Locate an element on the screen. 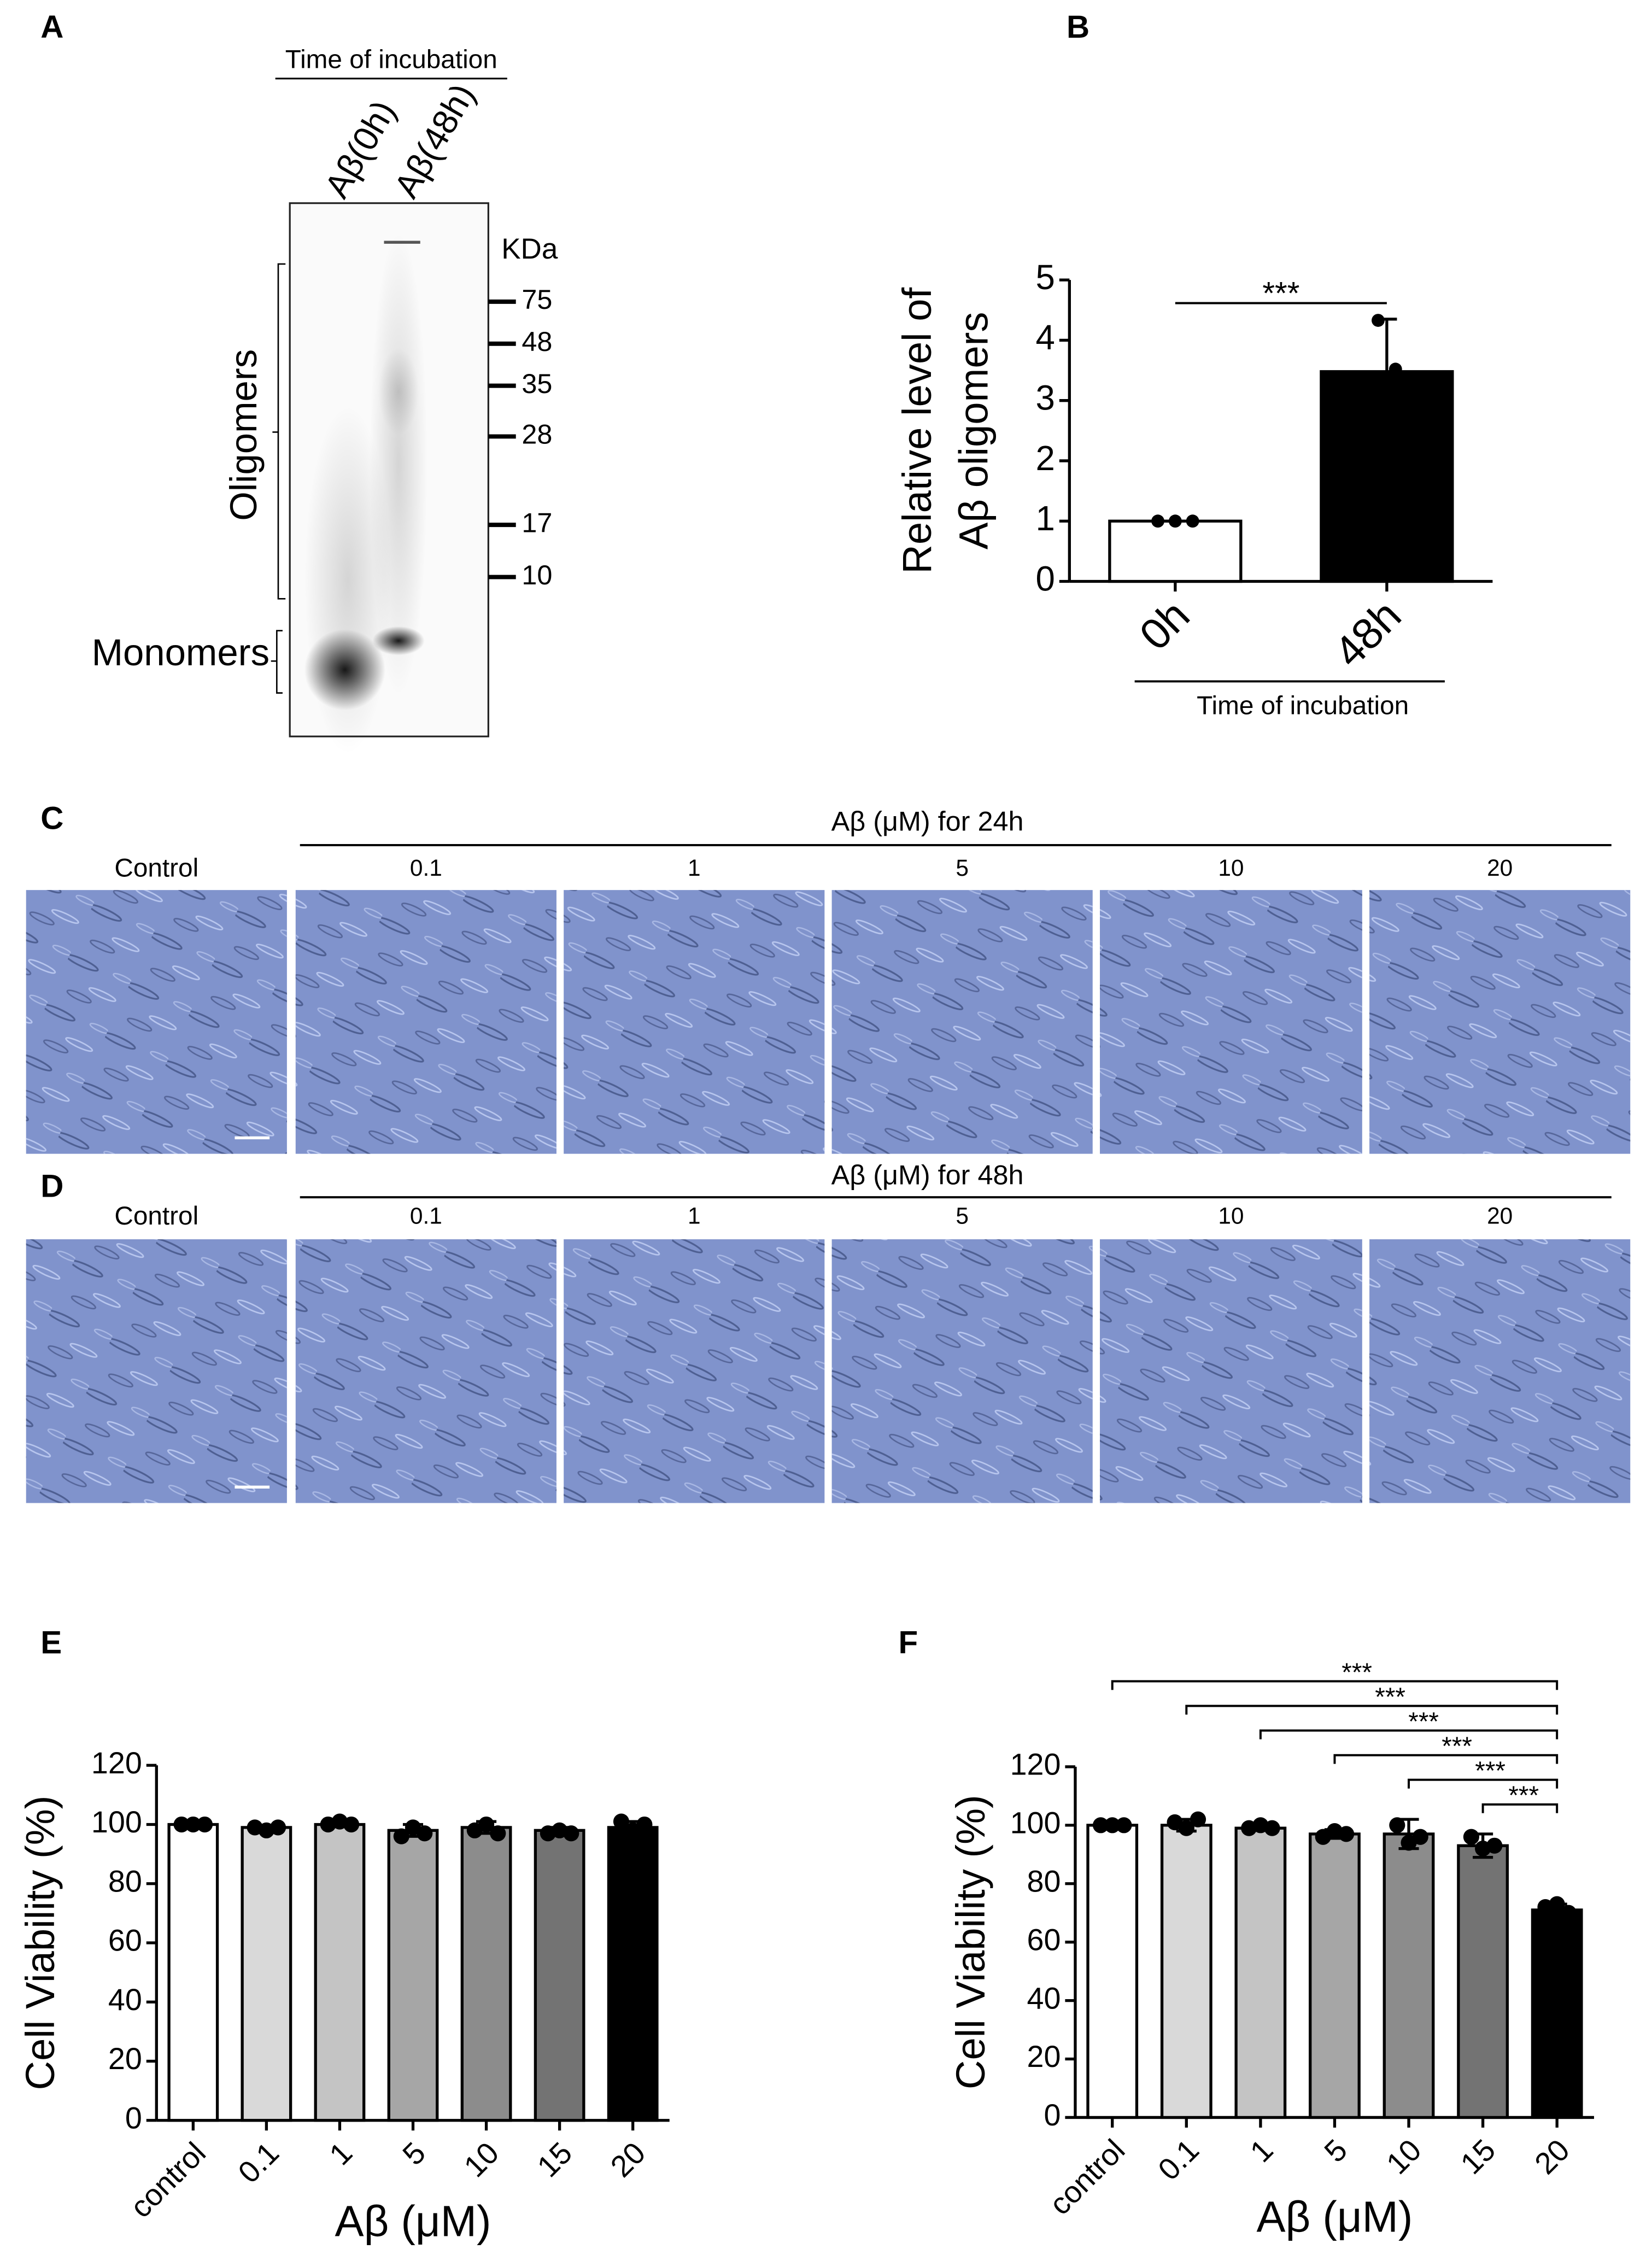 The height and width of the screenshot is (2267, 1652). x-tick-label: 10 is located at coordinates (482, 2160).